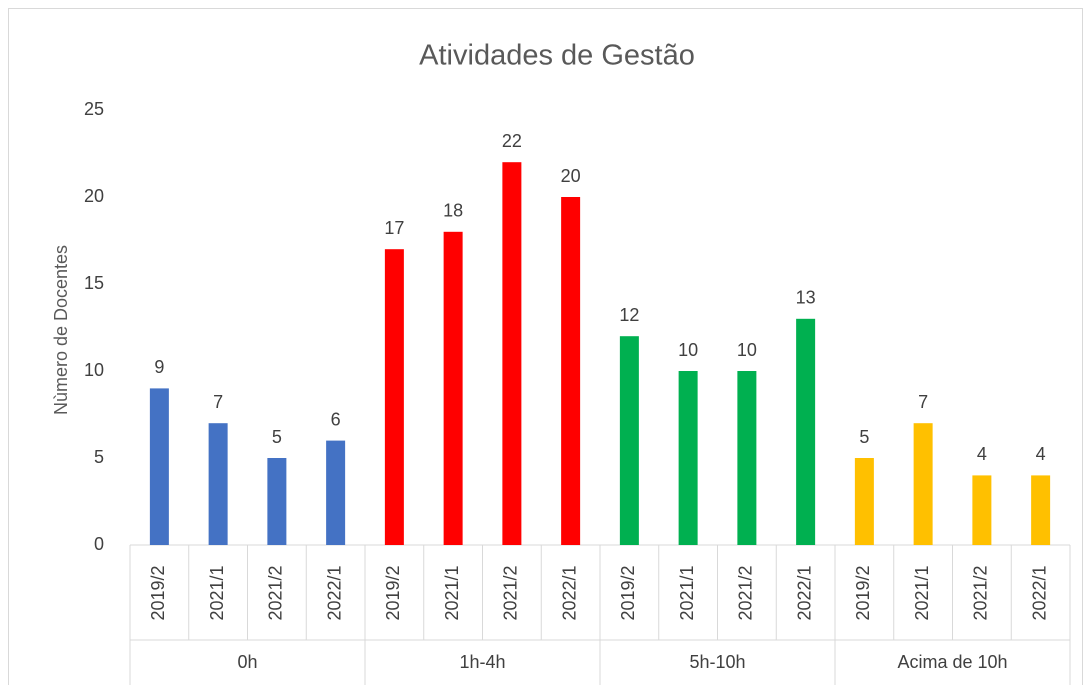  Describe the element at coordinates (99, 544) in the screenshot. I see `y-tick-label: 0` at that location.